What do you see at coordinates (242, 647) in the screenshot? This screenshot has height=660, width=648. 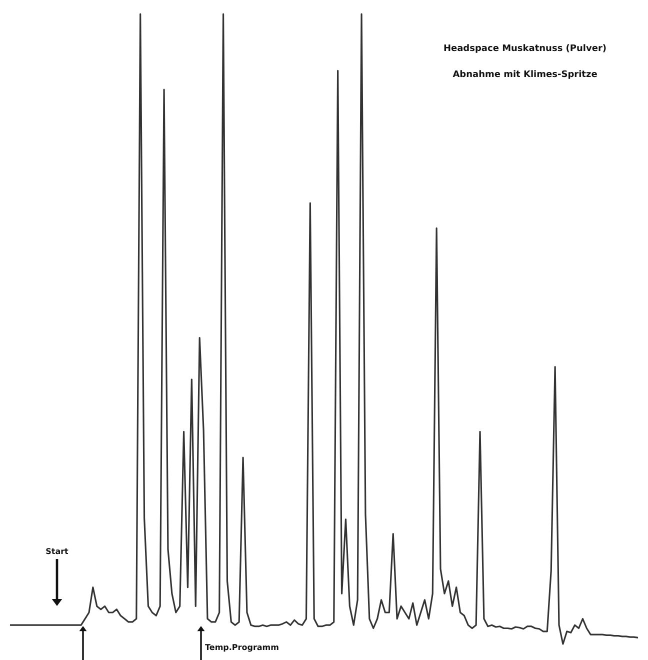 I see `annotation: Temp.Programm` at bounding box center [242, 647].